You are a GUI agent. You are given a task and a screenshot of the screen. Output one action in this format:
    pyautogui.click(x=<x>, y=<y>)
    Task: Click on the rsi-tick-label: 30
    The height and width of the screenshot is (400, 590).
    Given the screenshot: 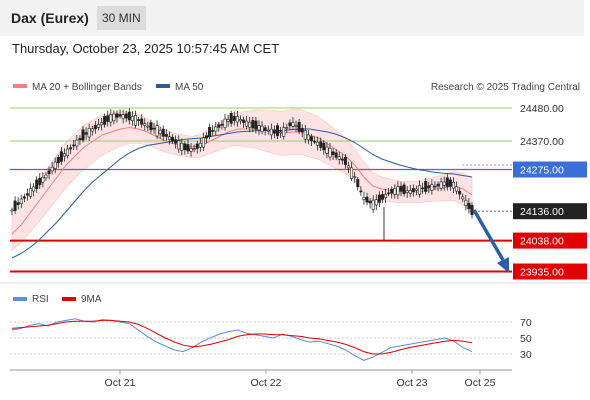 What is the action you would take?
    pyautogui.click(x=526, y=355)
    